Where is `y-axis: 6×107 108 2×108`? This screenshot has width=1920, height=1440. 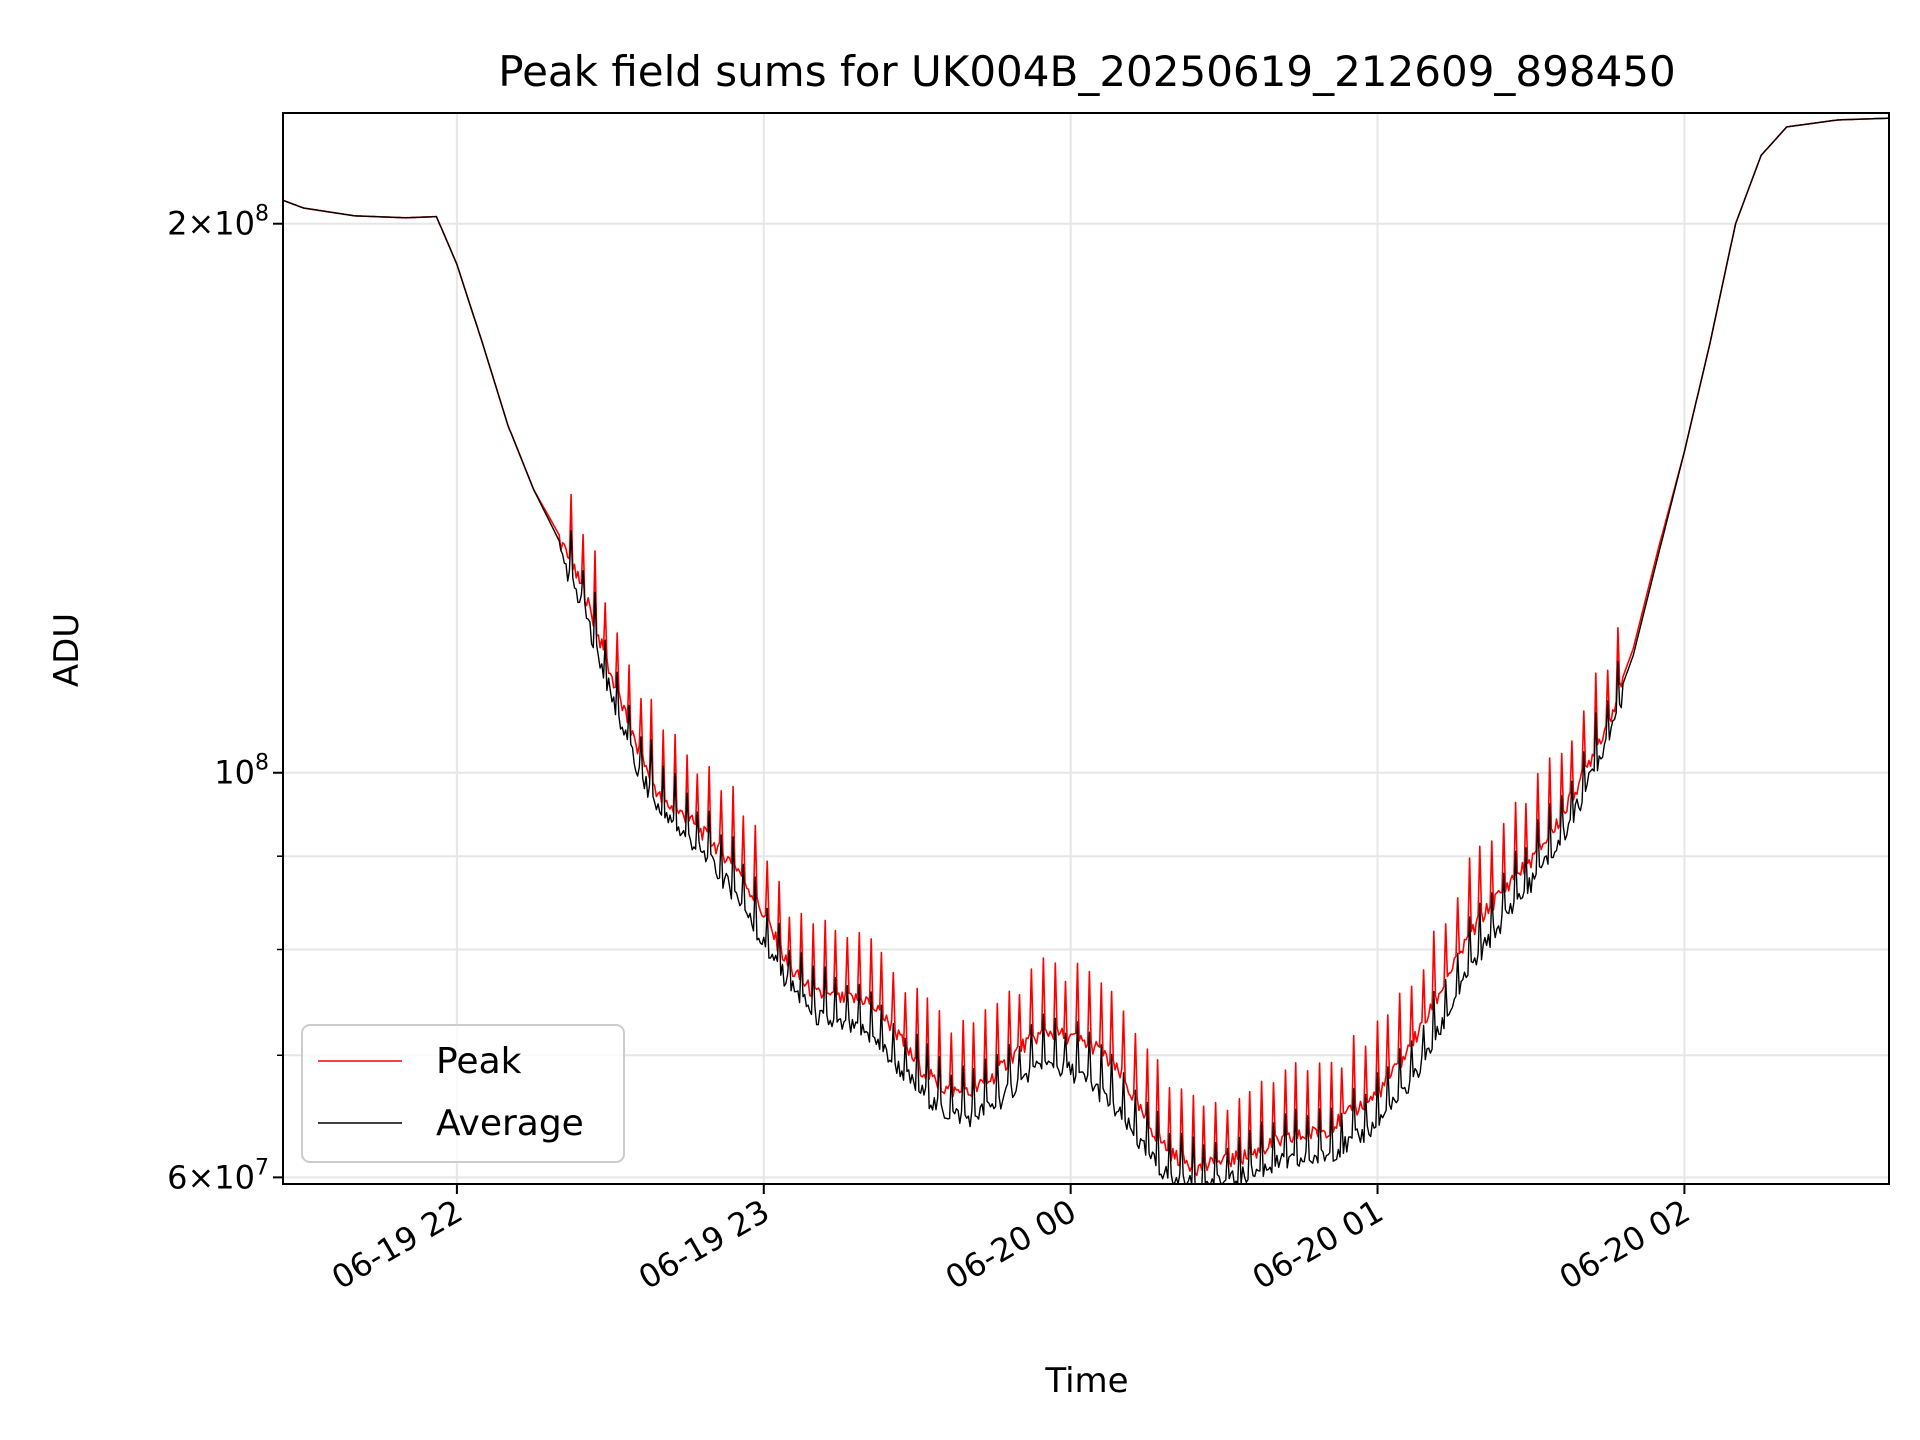 y-axis: 6×107 108 2×108 is located at coordinates (225, 699).